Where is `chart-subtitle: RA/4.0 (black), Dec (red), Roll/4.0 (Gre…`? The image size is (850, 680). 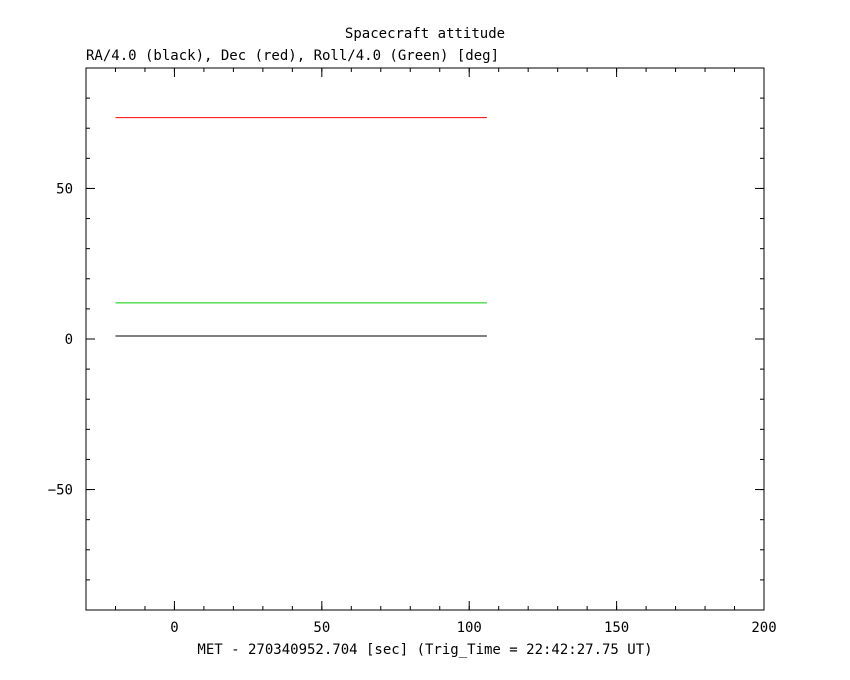
chart-subtitle: RA/4.0 (black), Dec (red), Roll/4.0 (Gre… is located at coordinates (292, 56).